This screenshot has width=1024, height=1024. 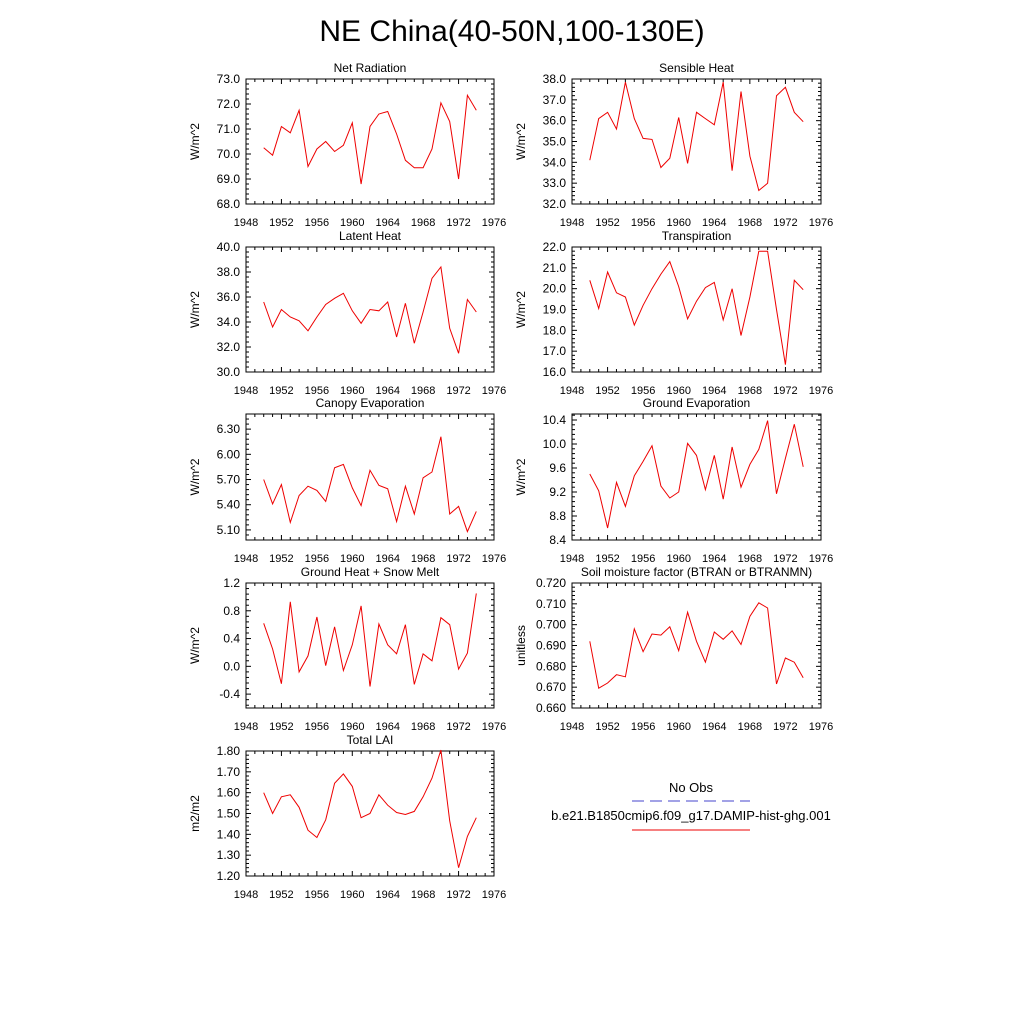 What do you see at coordinates (555, 330) in the screenshot?
I see `y-tick-label: 18.0` at bounding box center [555, 330].